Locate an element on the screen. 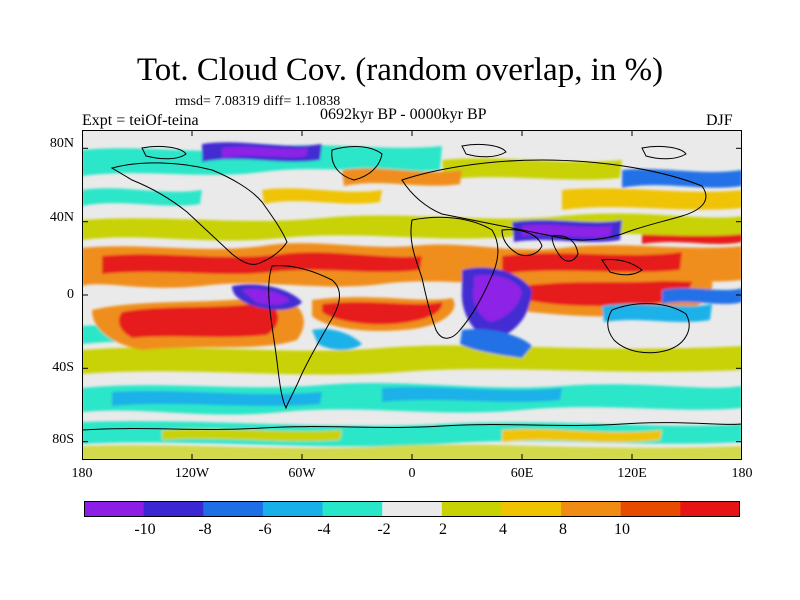  y-tick-label: 80S is located at coordinates (63, 439).